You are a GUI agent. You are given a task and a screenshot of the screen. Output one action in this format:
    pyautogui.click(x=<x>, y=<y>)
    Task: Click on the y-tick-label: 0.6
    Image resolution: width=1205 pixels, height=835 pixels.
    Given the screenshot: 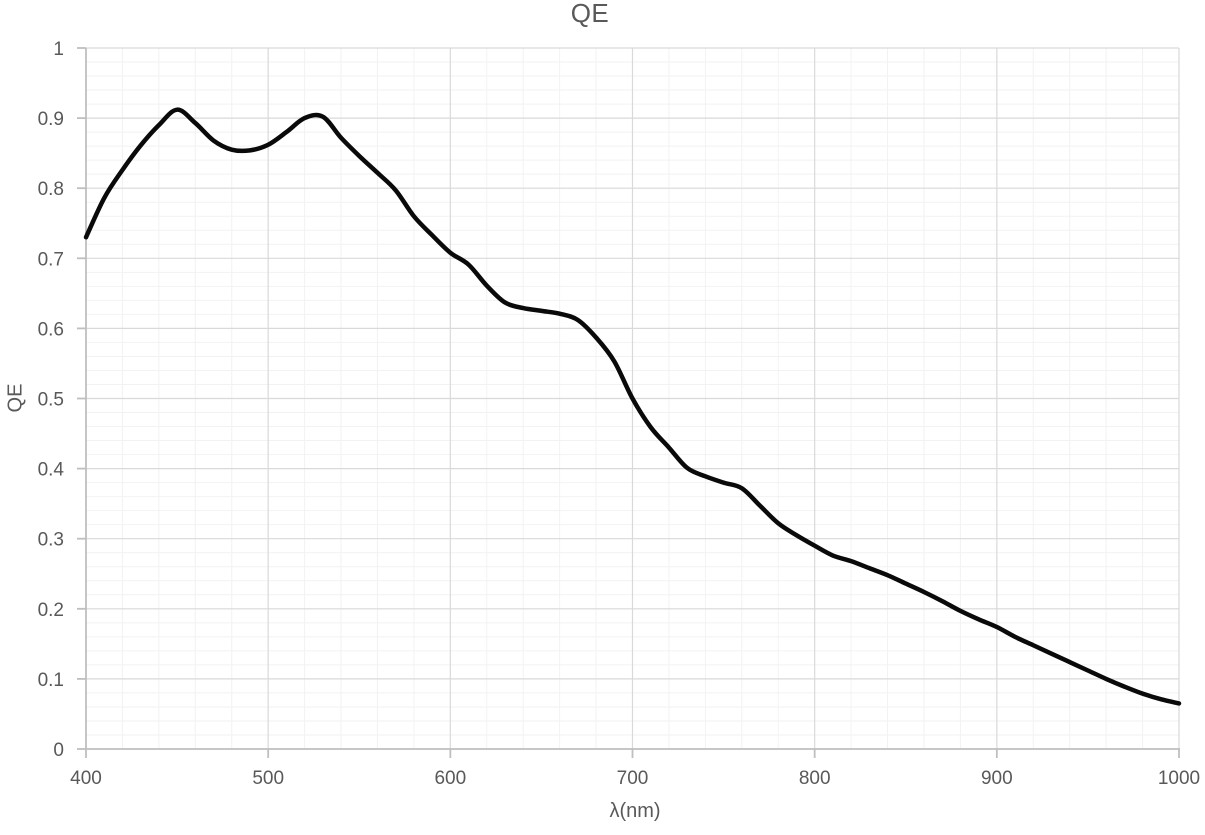 What is the action you would take?
    pyautogui.click(x=51, y=329)
    